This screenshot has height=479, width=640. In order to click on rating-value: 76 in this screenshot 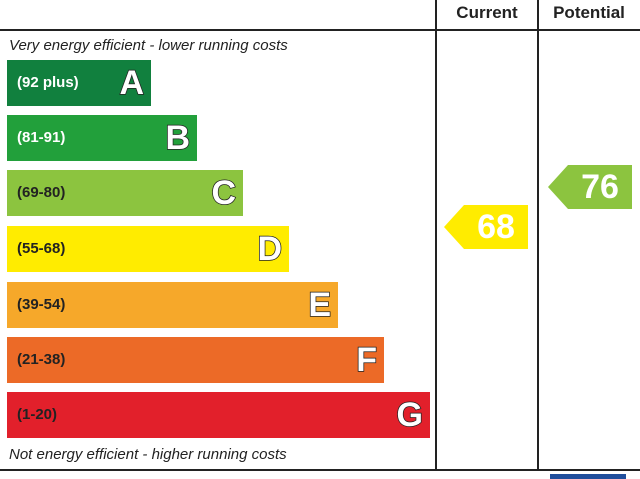, I will do `click(600, 187)`.